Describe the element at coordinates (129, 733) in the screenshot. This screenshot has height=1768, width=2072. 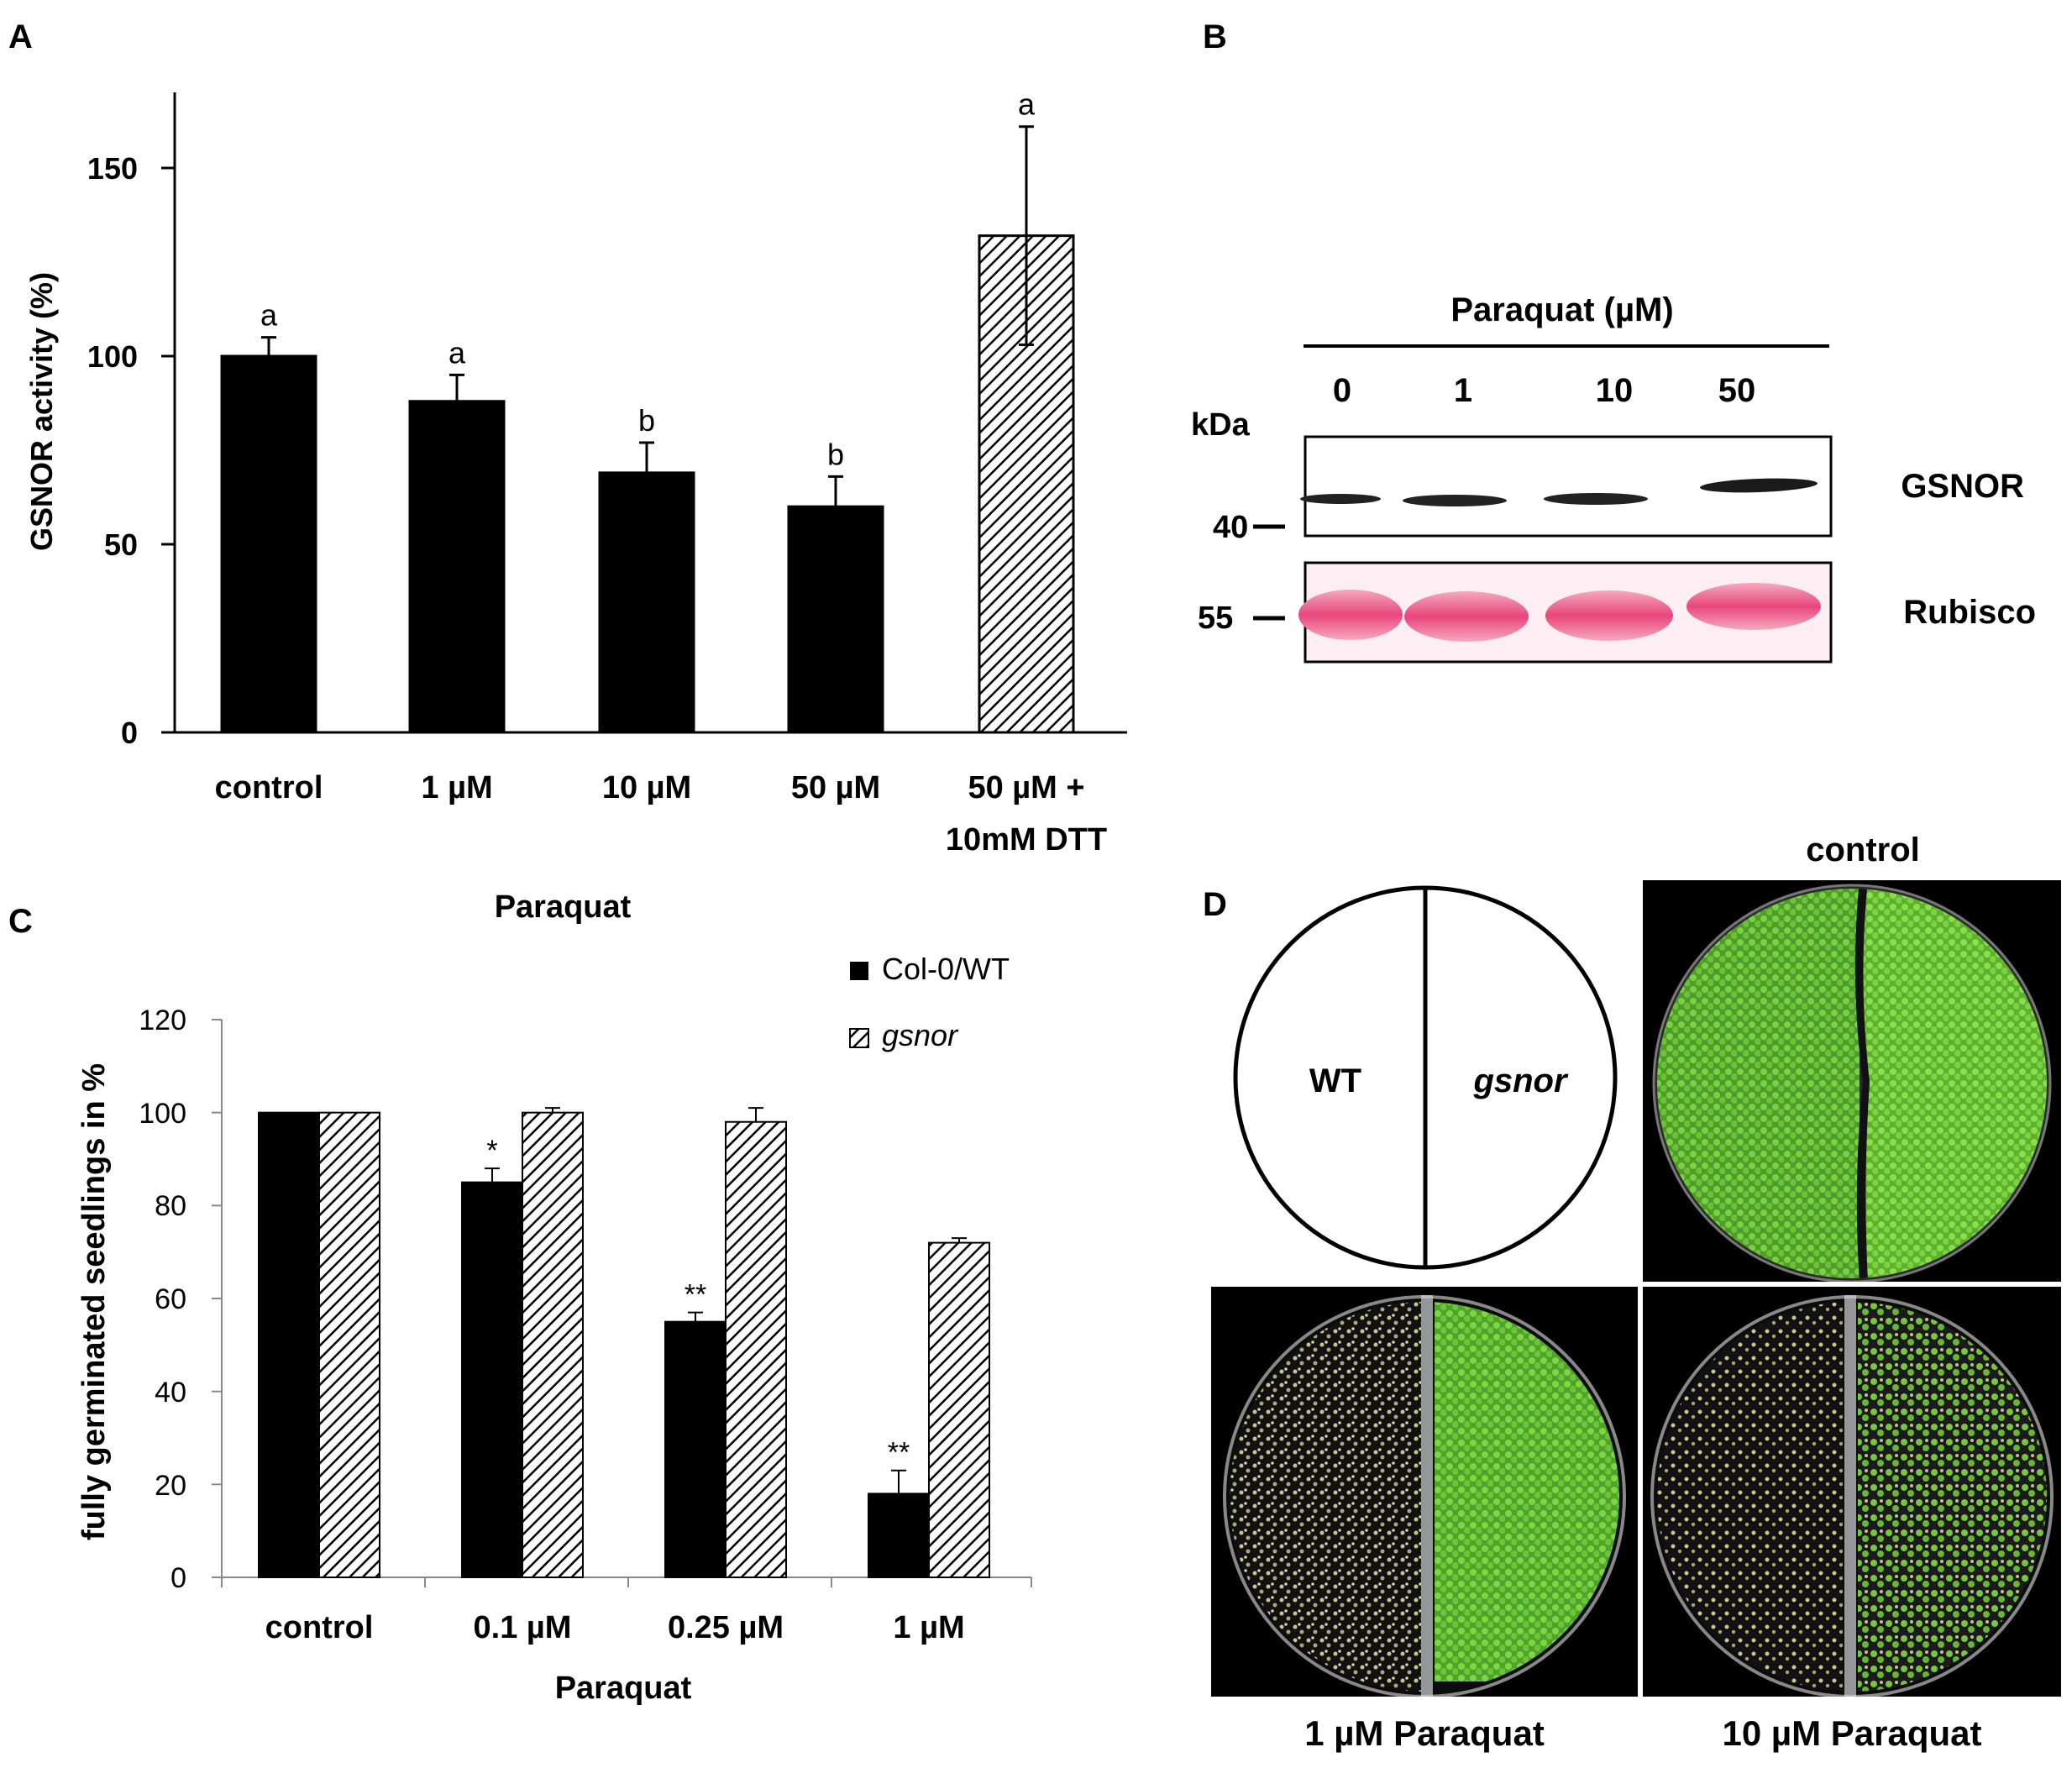
I see `chart-a-ytick-0: 0` at that location.